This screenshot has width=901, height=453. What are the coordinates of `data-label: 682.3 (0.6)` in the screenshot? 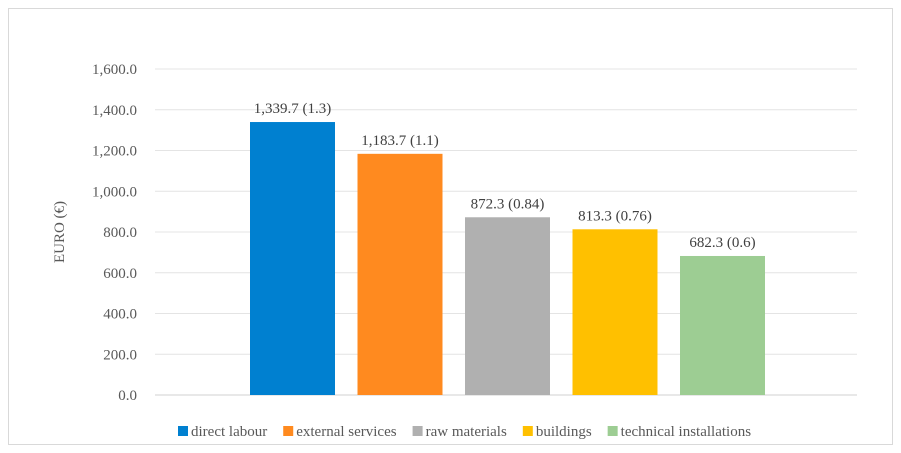 It's located at (722, 243).